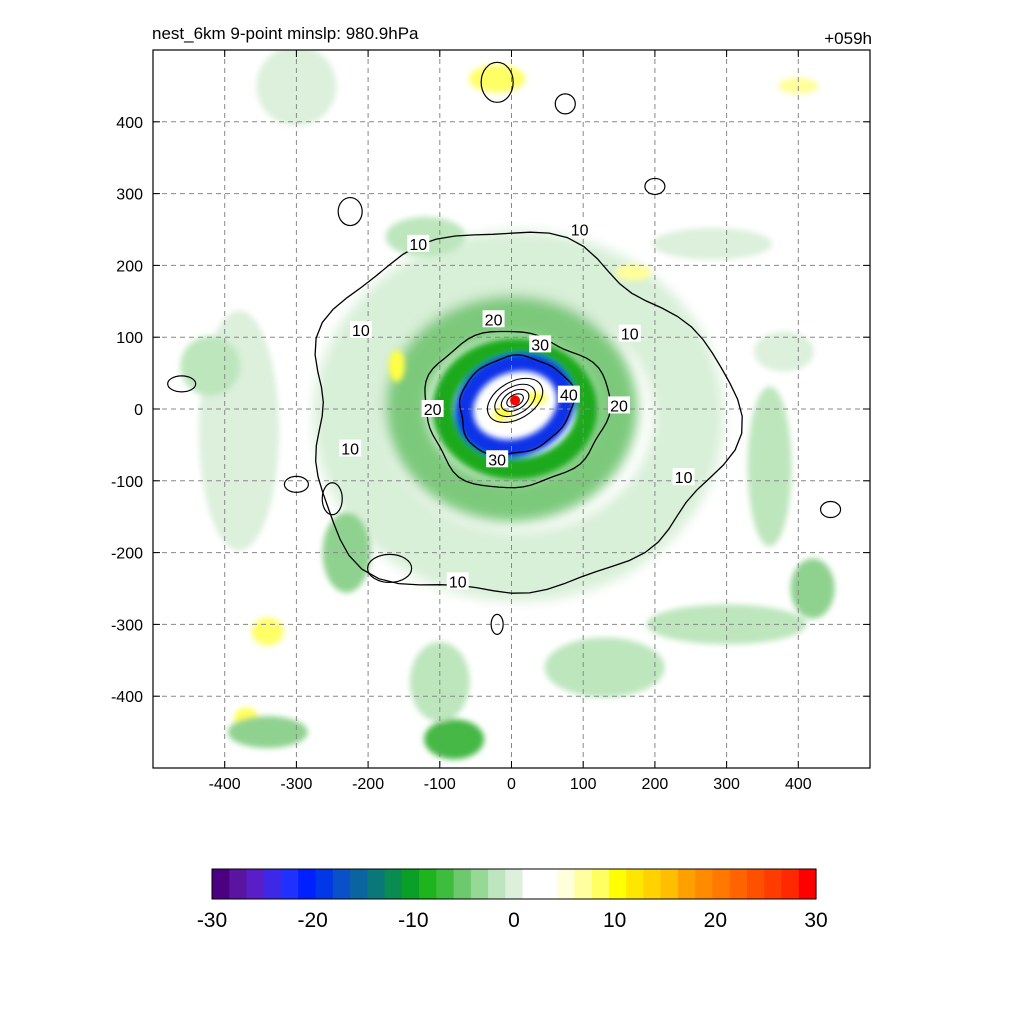 Image resolution: width=1024 pixels, height=1024 pixels. Describe the element at coordinates (726, 784) in the screenshot. I see `x-tick-label: 300` at that location.